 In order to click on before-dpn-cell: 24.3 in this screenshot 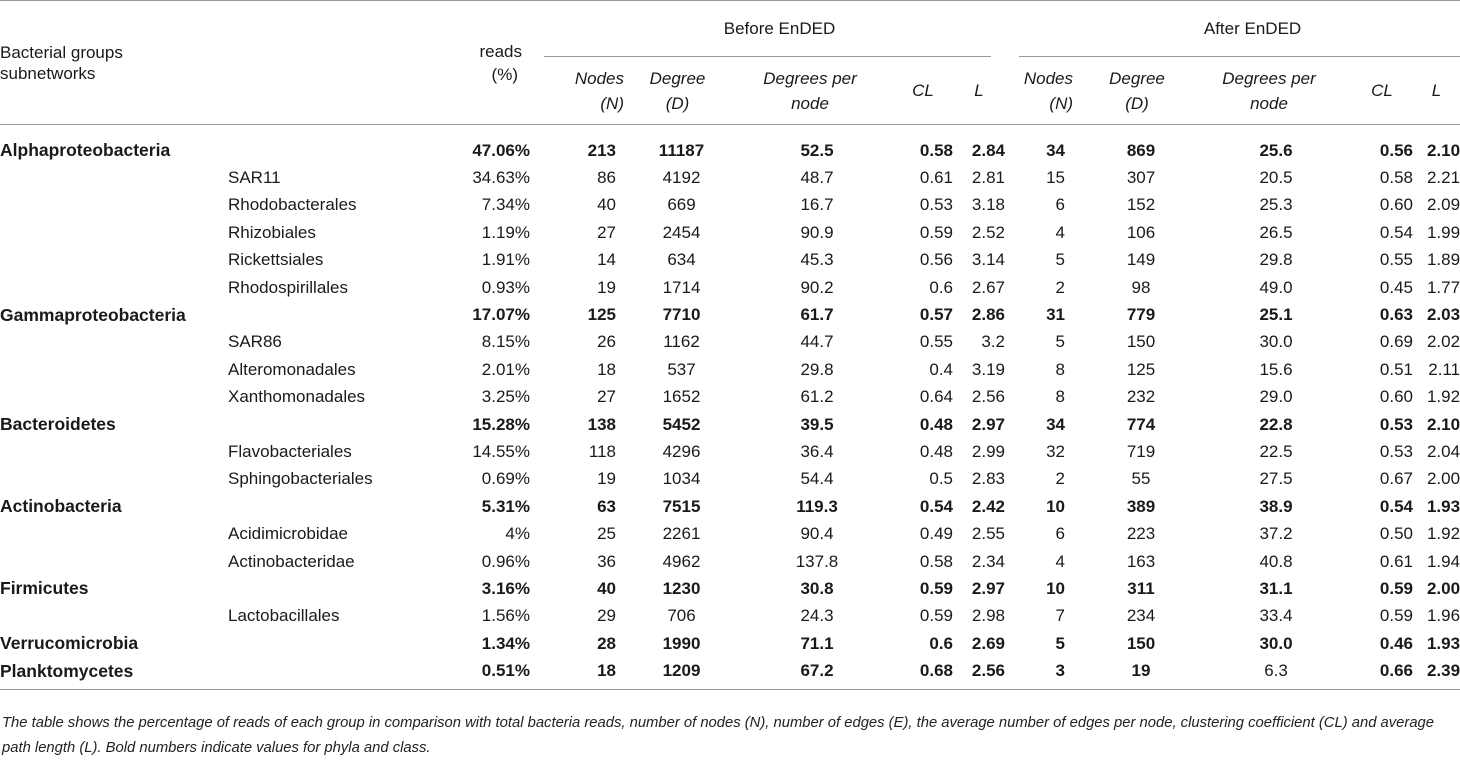, I will do `click(817, 616)`.